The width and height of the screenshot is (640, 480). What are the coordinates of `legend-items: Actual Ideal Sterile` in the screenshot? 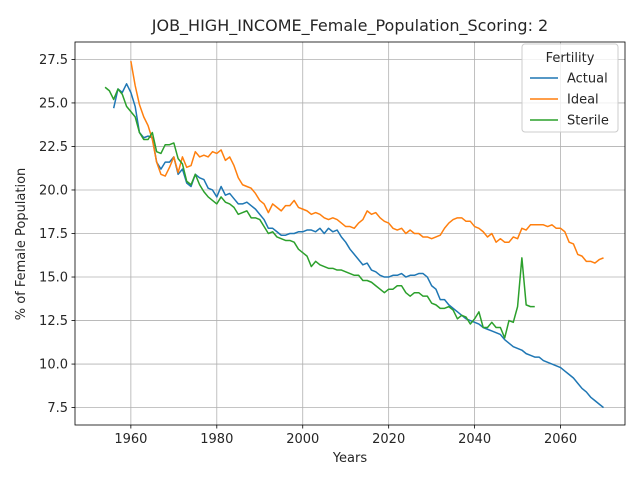 It's located at (569, 100).